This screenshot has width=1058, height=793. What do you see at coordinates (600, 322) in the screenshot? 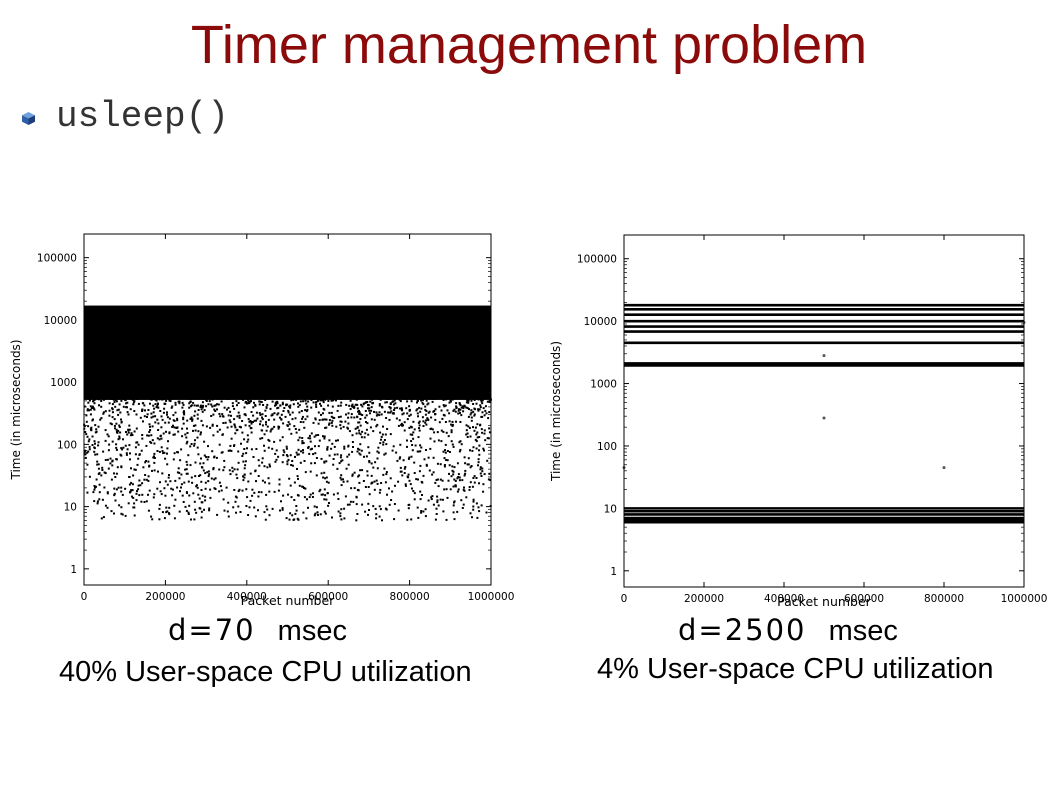
I see `y-tick-label: 10000` at bounding box center [600, 322].